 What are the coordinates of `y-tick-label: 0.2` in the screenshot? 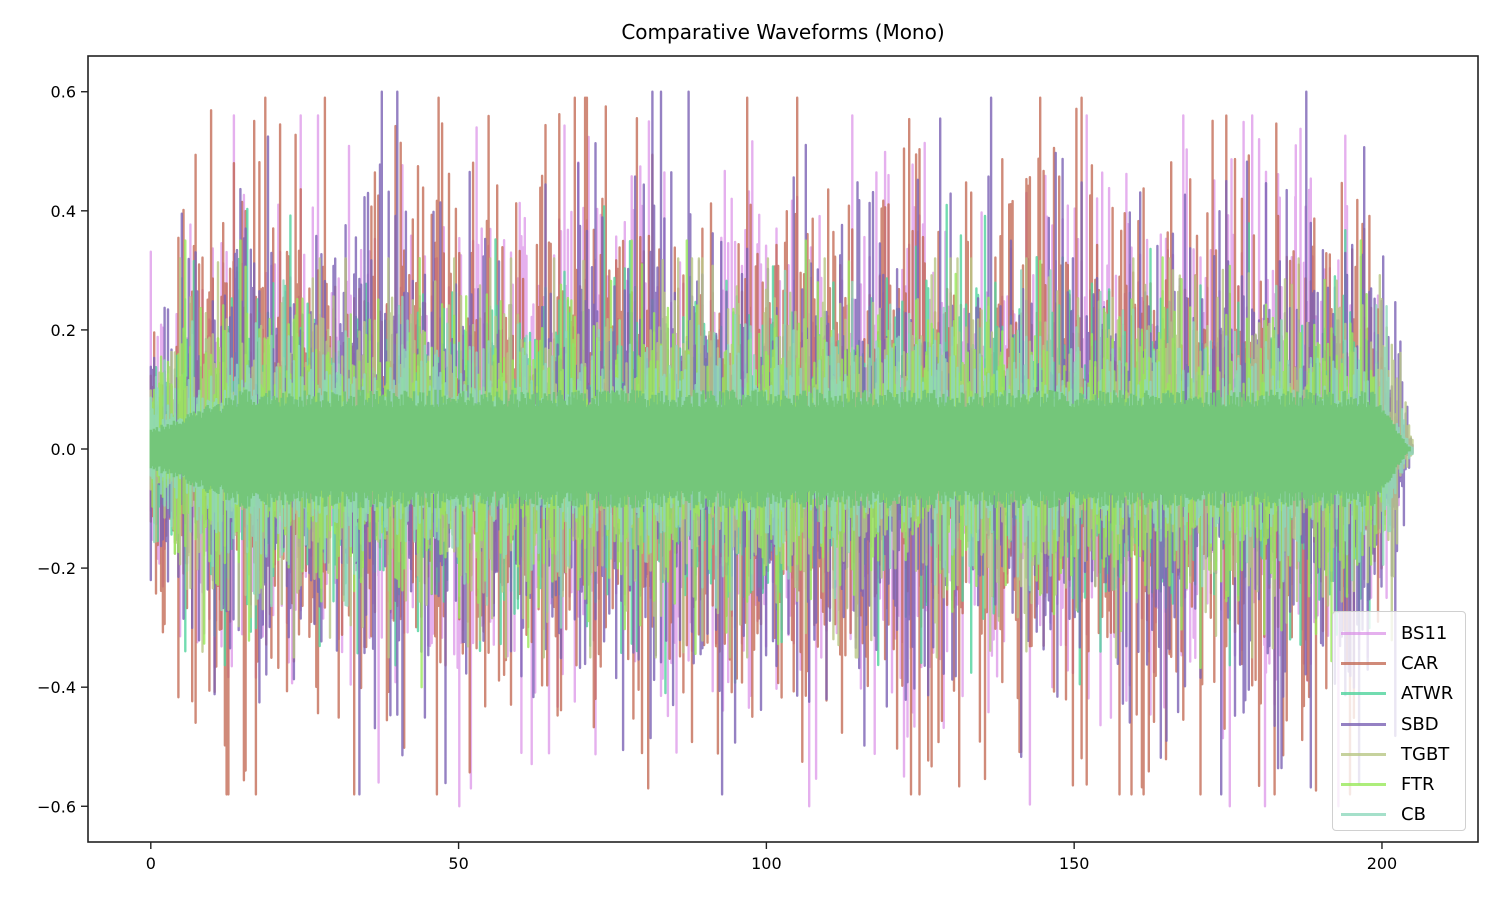 It's located at (63, 330).